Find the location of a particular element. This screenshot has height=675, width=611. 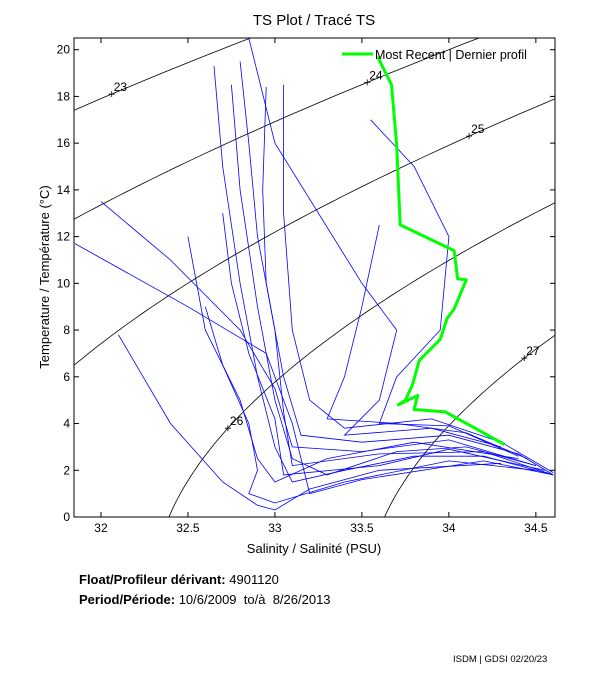

density-label: 27 is located at coordinates (533, 351).